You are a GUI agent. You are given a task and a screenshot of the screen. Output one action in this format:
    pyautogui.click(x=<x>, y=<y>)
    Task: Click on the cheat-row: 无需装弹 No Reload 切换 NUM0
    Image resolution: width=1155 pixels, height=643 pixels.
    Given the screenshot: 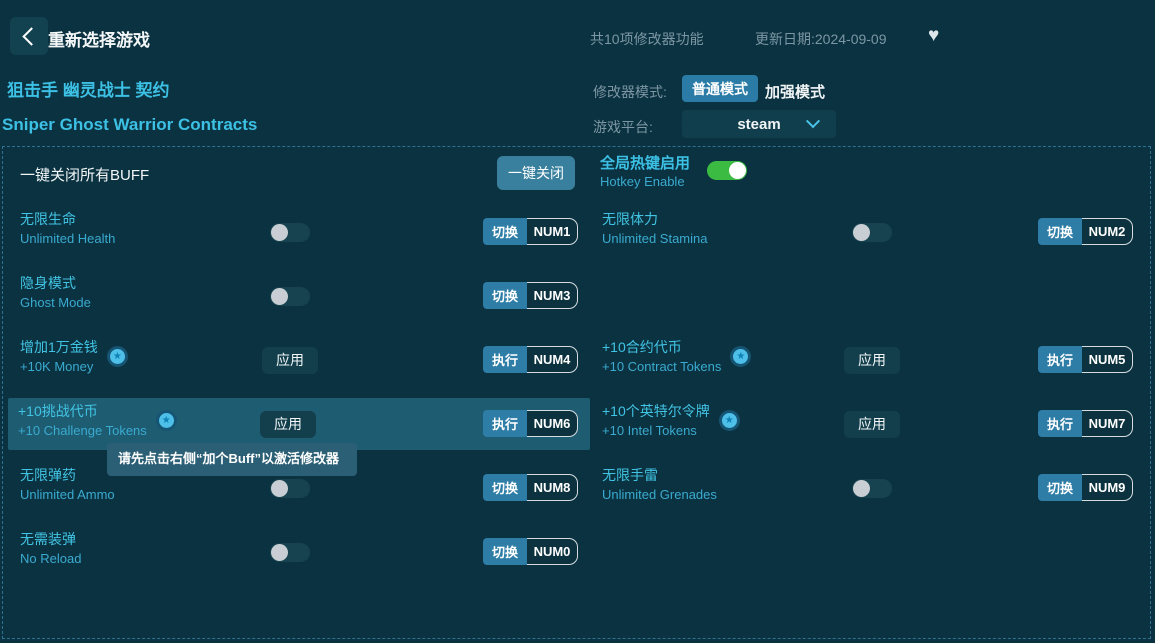 What is the action you would take?
    pyautogui.click(x=300, y=552)
    